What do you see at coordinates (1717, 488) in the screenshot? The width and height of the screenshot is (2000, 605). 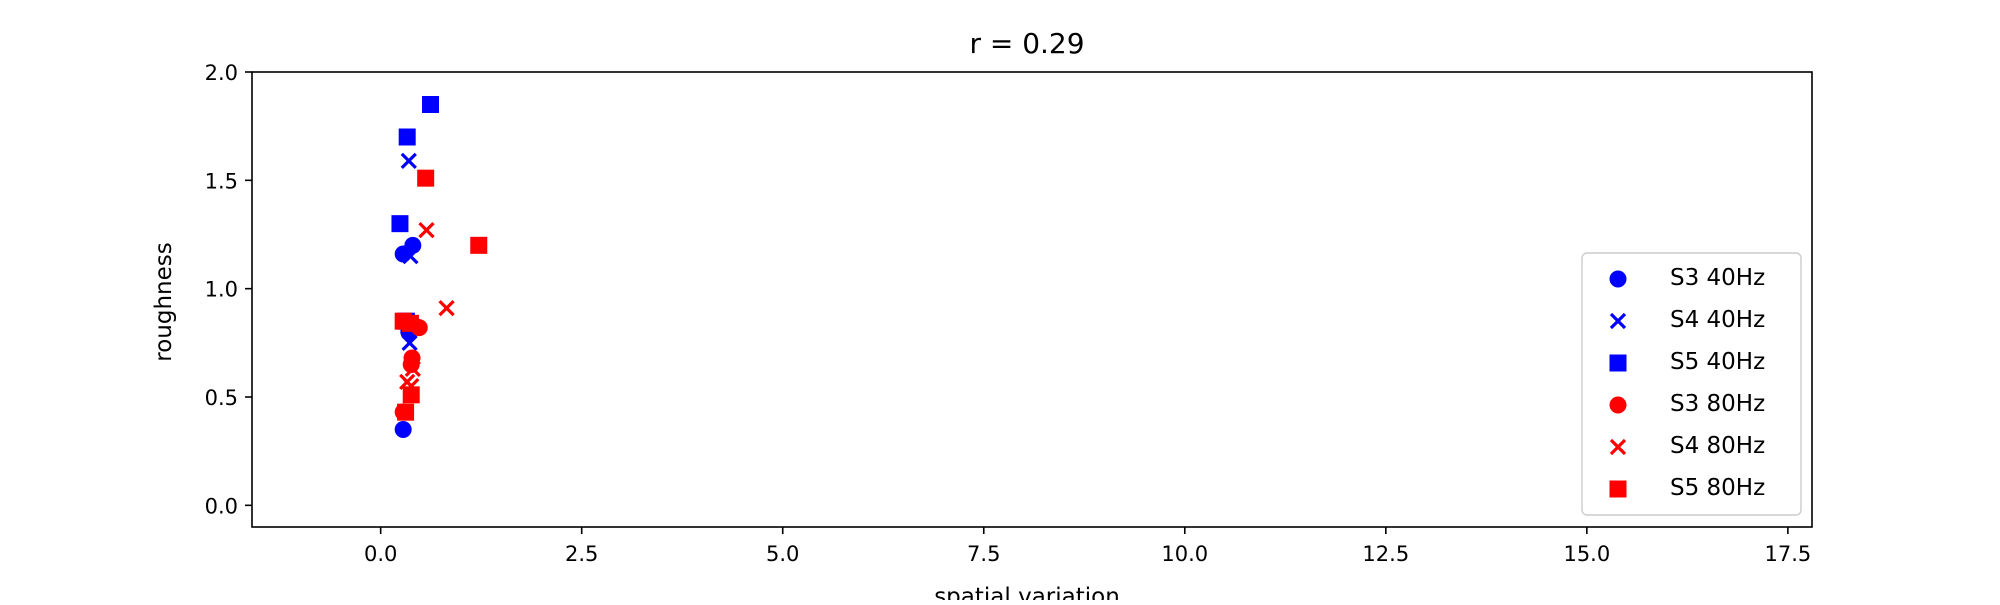 I see `legend-label: S5 80Hz` at bounding box center [1717, 488].